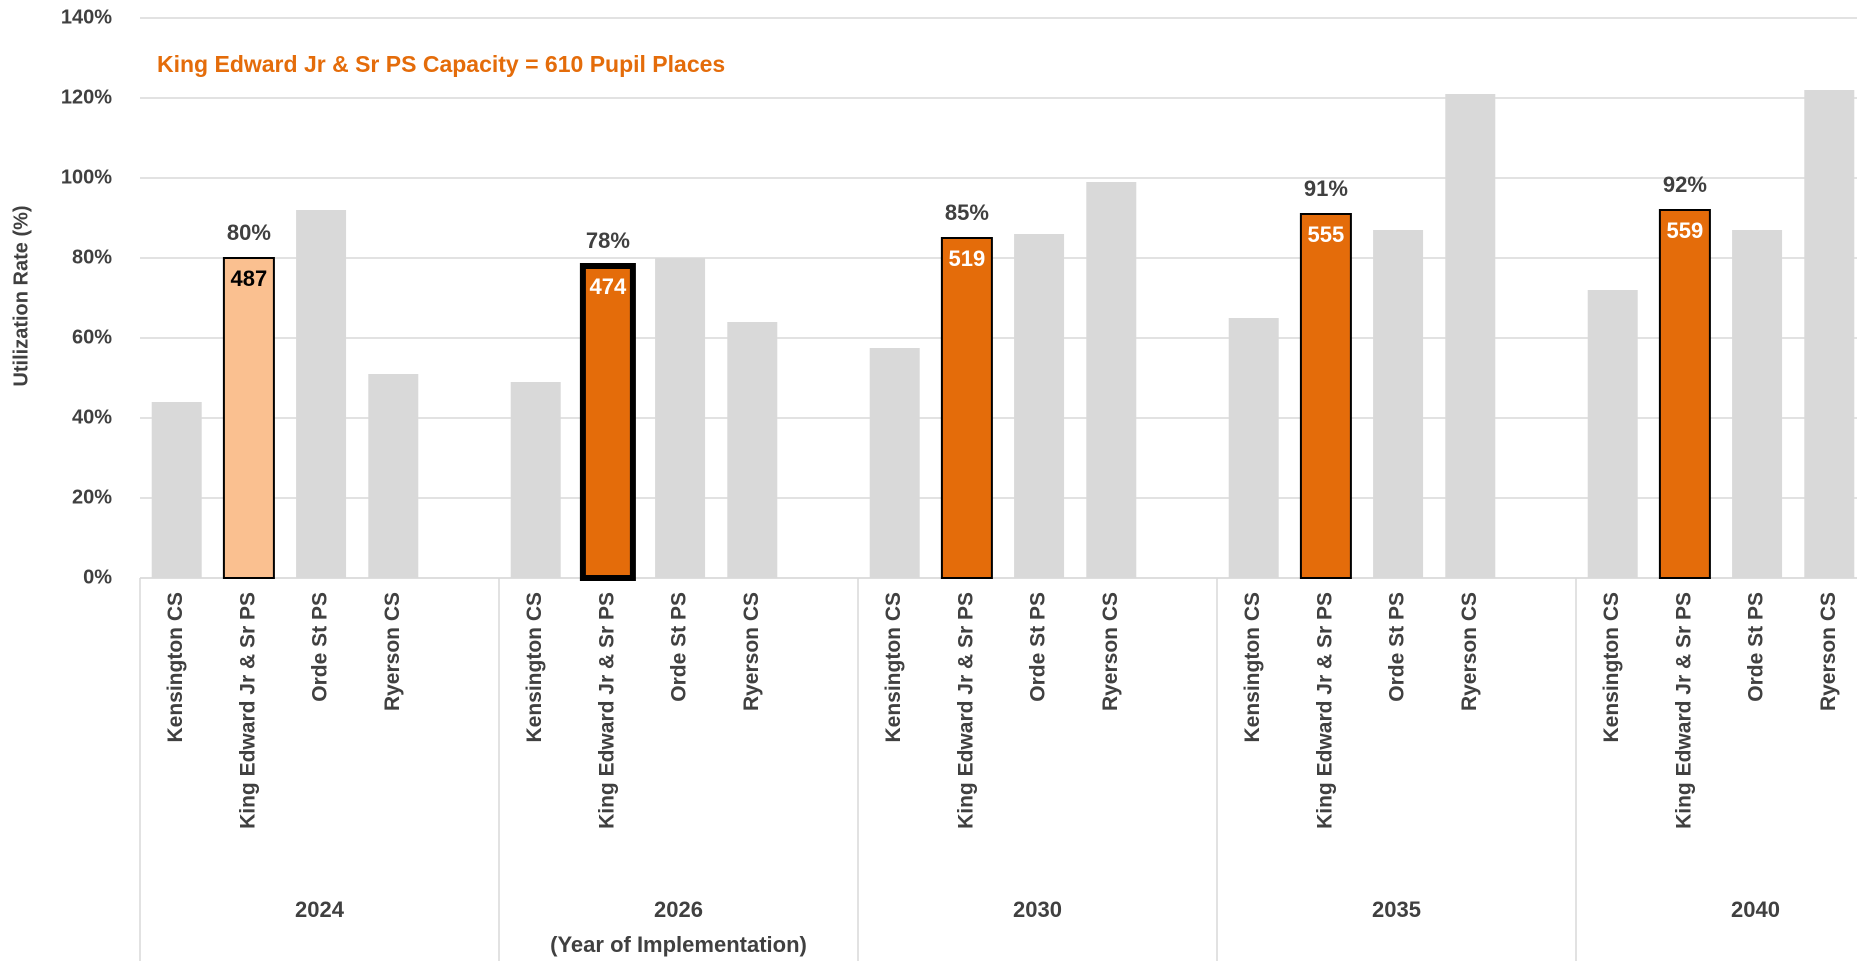  What do you see at coordinates (1755, 909) in the screenshot?
I see `group-label: 2040` at bounding box center [1755, 909].